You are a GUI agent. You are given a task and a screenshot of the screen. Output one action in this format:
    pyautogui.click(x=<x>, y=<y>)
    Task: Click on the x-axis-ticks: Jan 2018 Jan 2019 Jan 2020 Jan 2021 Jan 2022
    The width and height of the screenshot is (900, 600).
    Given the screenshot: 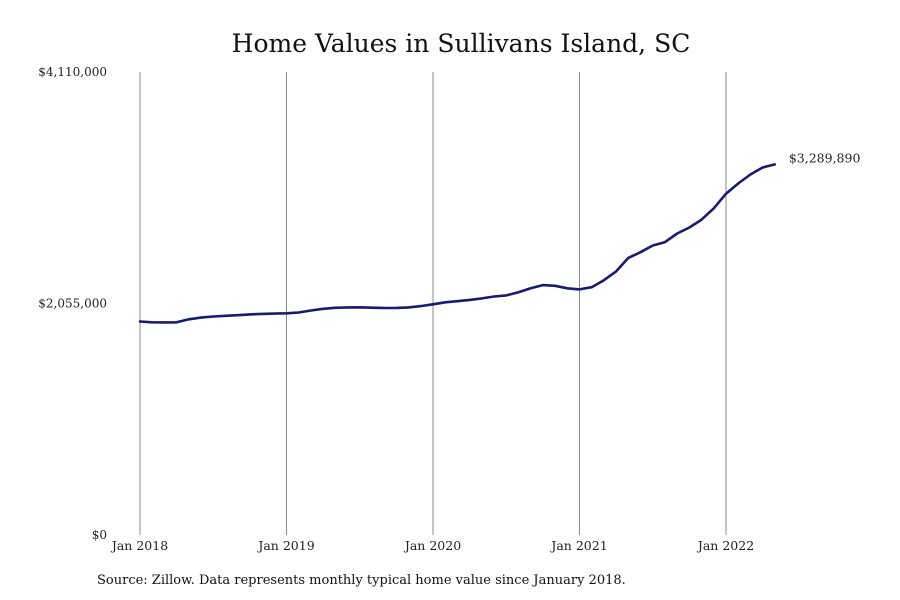 What is the action you would take?
    pyautogui.click(x=432, y=545)
    